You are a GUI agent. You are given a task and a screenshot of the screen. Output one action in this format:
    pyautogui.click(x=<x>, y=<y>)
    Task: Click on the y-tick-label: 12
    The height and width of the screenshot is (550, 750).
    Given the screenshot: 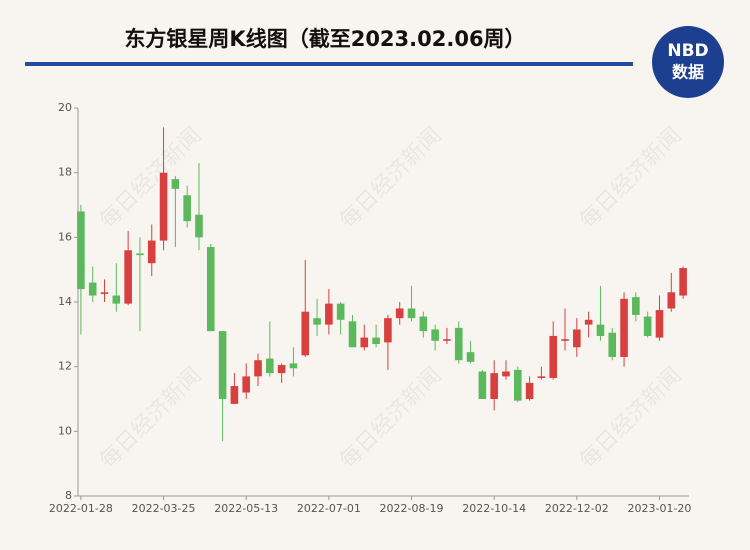 What is the action you would take?
    pyautogui.click(x=65, y=366)
    